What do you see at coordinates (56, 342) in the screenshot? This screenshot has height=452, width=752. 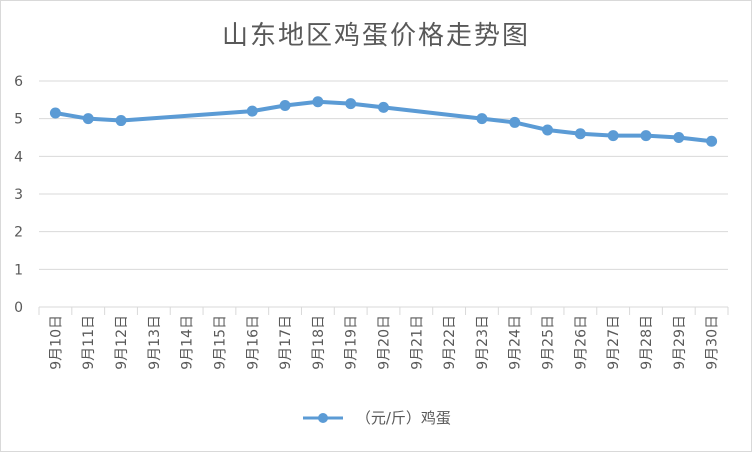 I see `x-tick-label: 9月10日` at bounding box center [56, 342].